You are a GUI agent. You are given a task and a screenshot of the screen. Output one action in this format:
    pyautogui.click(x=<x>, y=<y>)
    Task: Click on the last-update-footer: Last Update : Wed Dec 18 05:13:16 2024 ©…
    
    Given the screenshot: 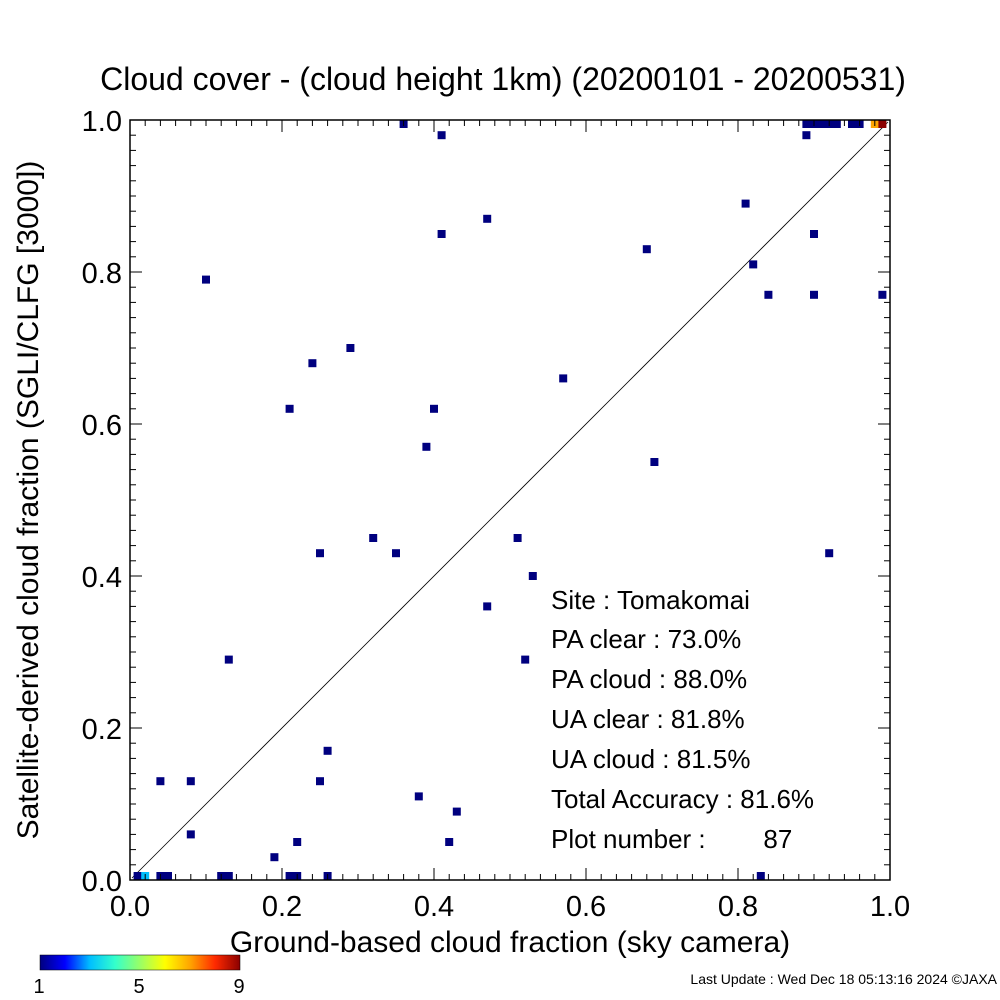 What is the action you would take?
    pyautogui.click(x=843, y=979)
    